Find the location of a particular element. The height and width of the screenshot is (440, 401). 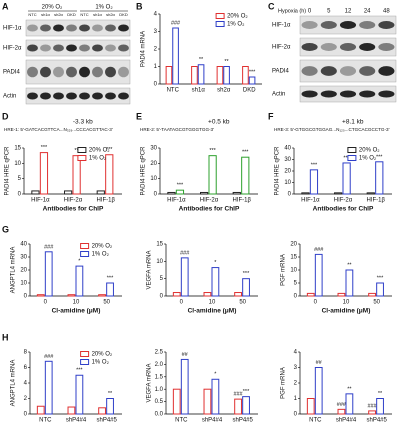

hre-sequence: HRE-2: 5'-TAATAGCGTGGGTGG-3' is located at coordinates (177, 129).